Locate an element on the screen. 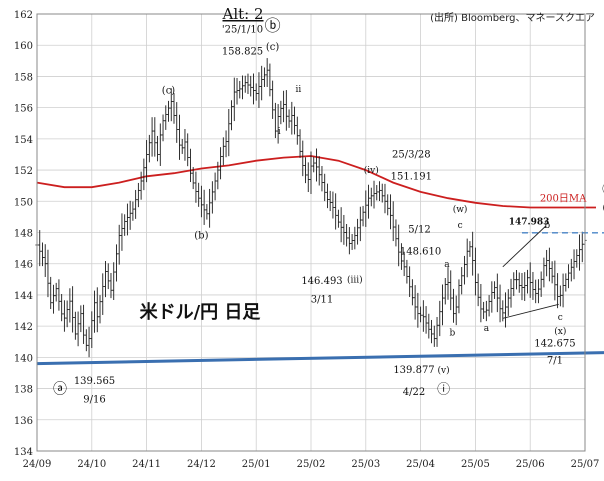 Image resolution: width=604 pixels, height=481 pixels. wave-annotation: 200日MA is located at coordinates (563, 198).